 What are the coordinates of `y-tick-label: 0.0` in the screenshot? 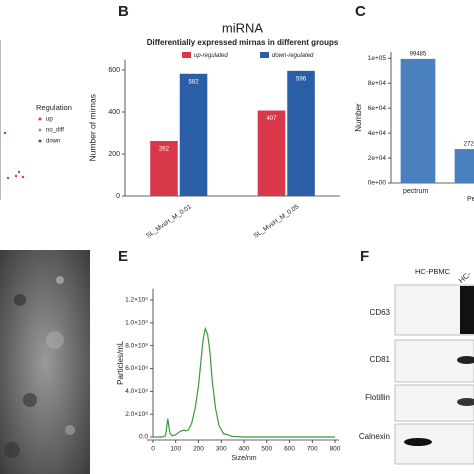 It's located at (143, 437).